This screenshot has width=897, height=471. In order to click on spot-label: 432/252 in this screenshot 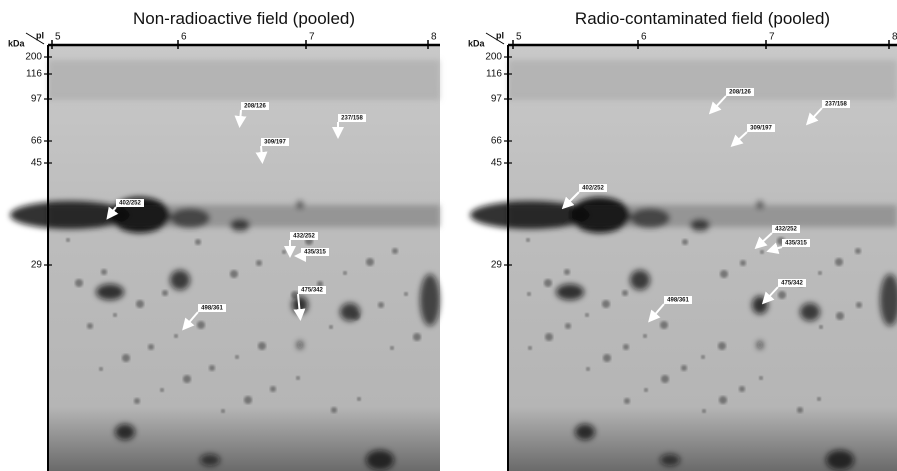, I will do `click(304, 237)`.